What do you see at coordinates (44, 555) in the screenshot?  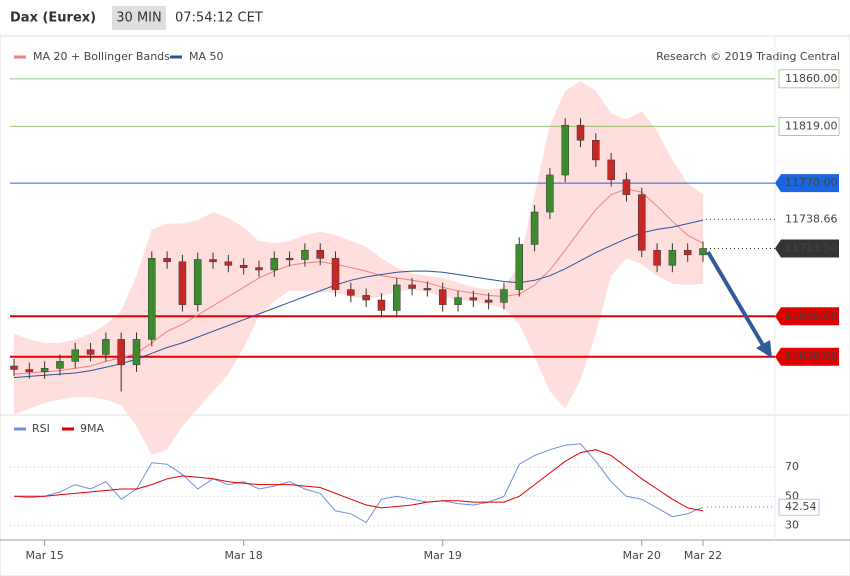 I see `x-tick-label: Mar 15` at bounding box center [44, 555].